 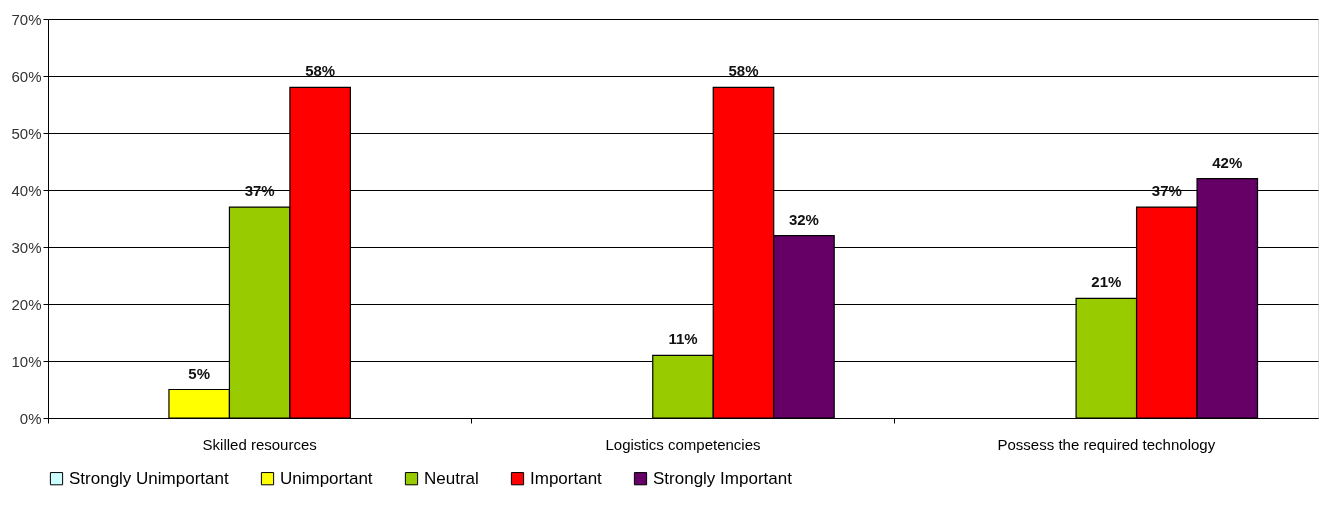 I want to click on data-label: 42%, so click(x=1227, y=162).